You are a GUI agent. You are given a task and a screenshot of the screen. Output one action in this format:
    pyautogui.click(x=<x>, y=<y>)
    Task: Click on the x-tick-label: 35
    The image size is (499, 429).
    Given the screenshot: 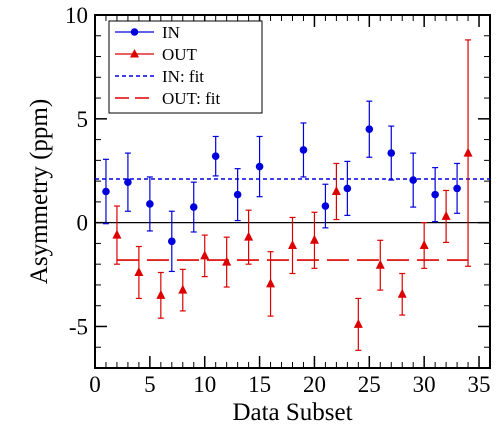 What is the action you would take?
    pyautogui.click(x=479, y=384)
    